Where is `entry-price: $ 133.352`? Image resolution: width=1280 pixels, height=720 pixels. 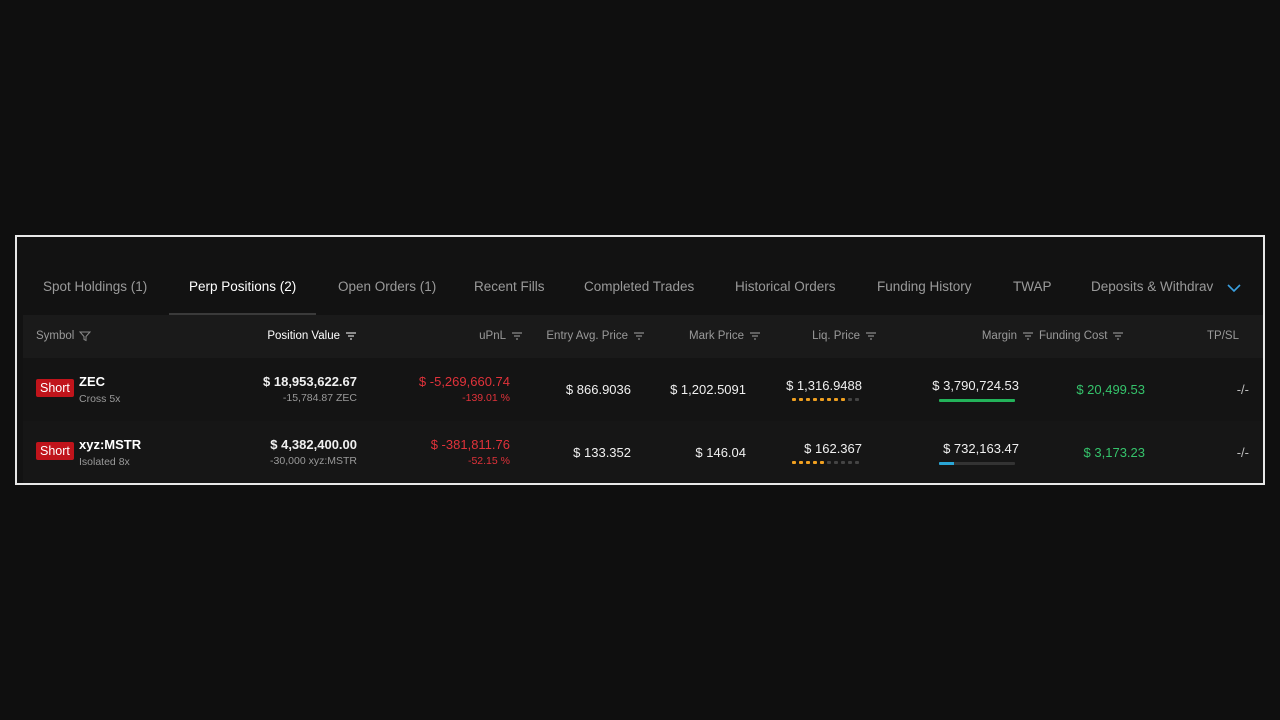
entry-price: $ 133.352 is located at coordinates (602, 452).